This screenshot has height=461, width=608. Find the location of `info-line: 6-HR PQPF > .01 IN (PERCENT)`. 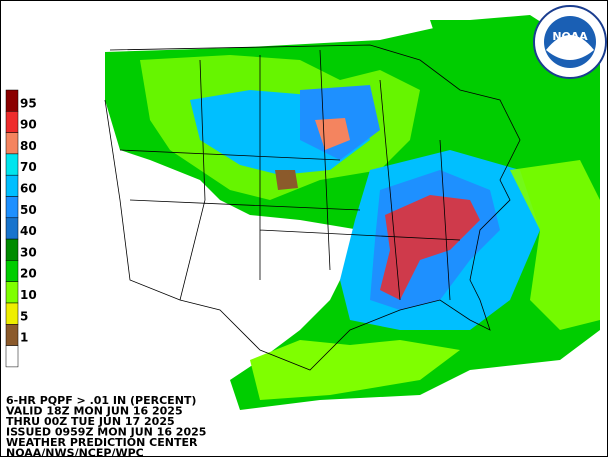

info-line: 6-HR PQPF > .01 IN (PERCENT) is located at coordinates (101, 400).